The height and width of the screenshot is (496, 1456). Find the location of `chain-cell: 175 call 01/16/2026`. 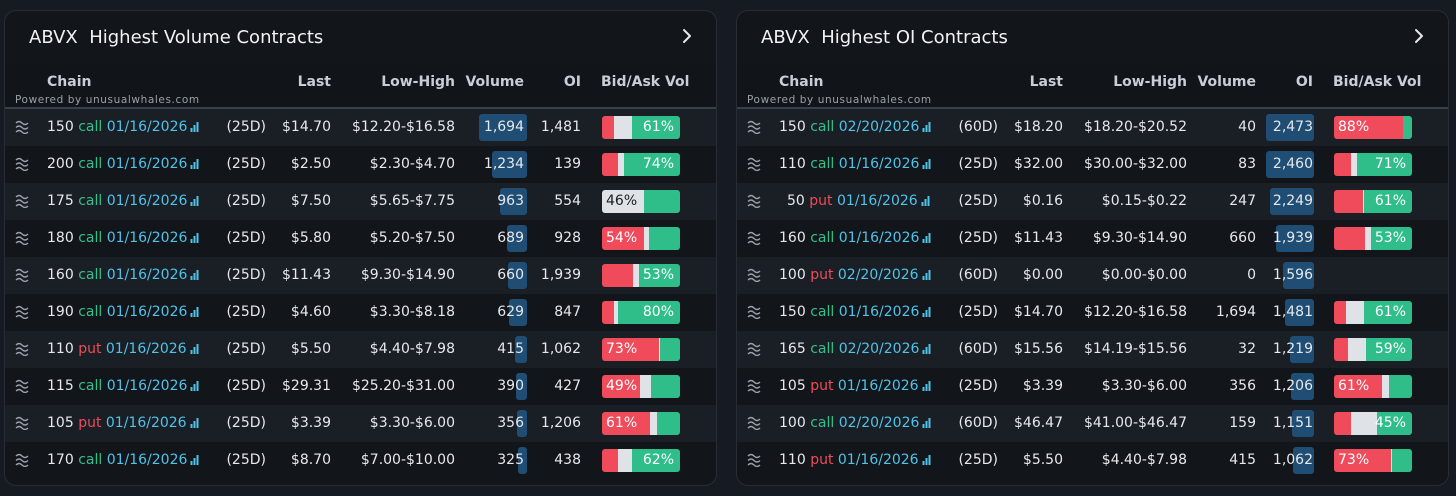

chain-cell: 175 call 01/16/2026 is located at coordinates (123, 201).